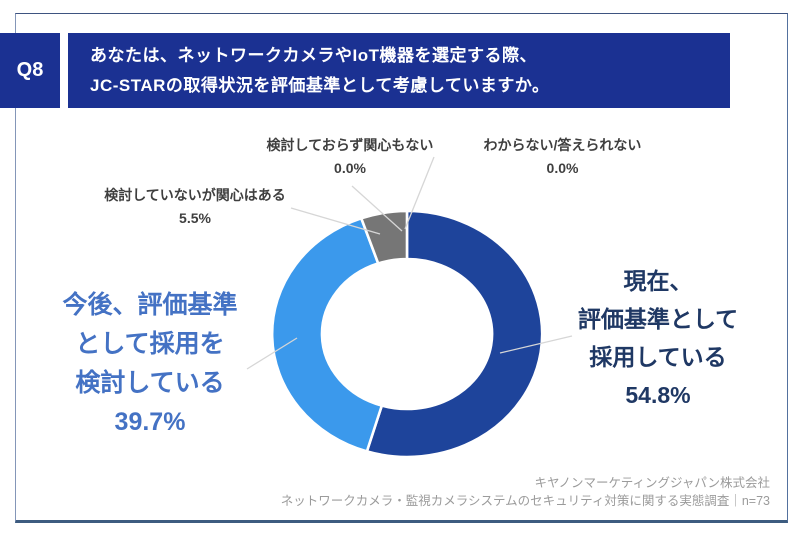 Image resolution: width=800 pixels, height=537 pixels. What do you see at coordinates (562, 145) in the screenshot?
I see `callout-unknown-label: わからない/答えられない` at bounding box center [562, 145].